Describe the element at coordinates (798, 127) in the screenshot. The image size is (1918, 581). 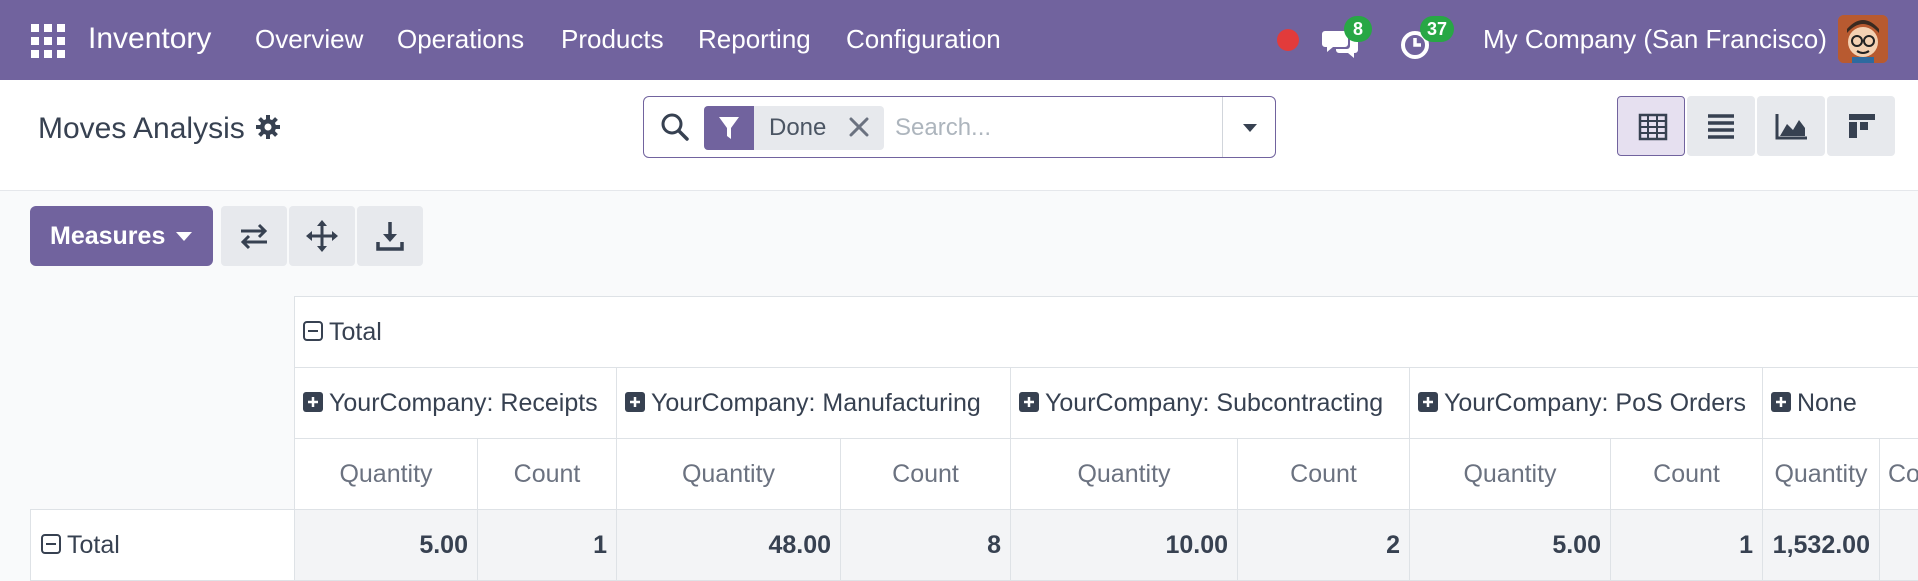
I see `facet-label: Done` at that location.